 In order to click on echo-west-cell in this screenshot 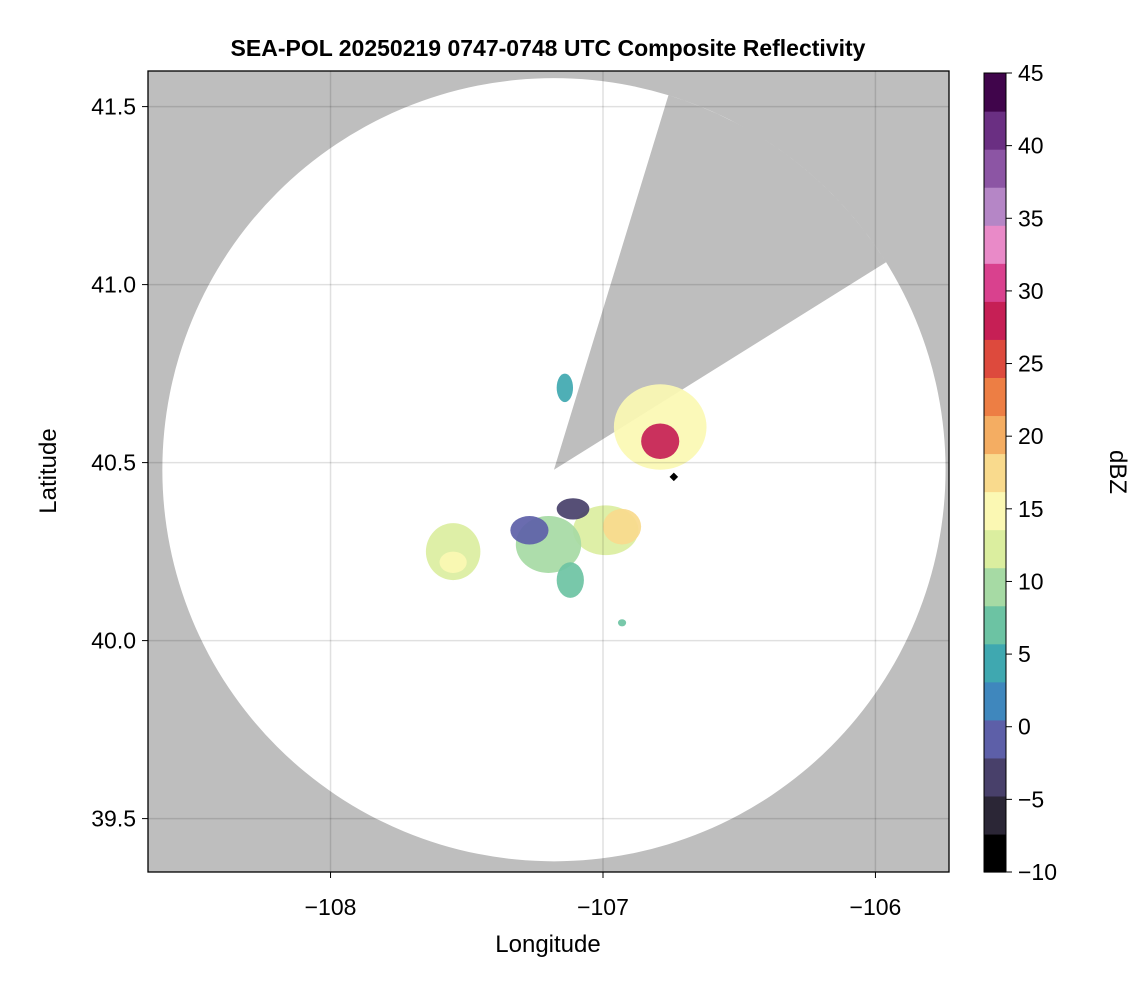, I will do `click(453, 552)`.